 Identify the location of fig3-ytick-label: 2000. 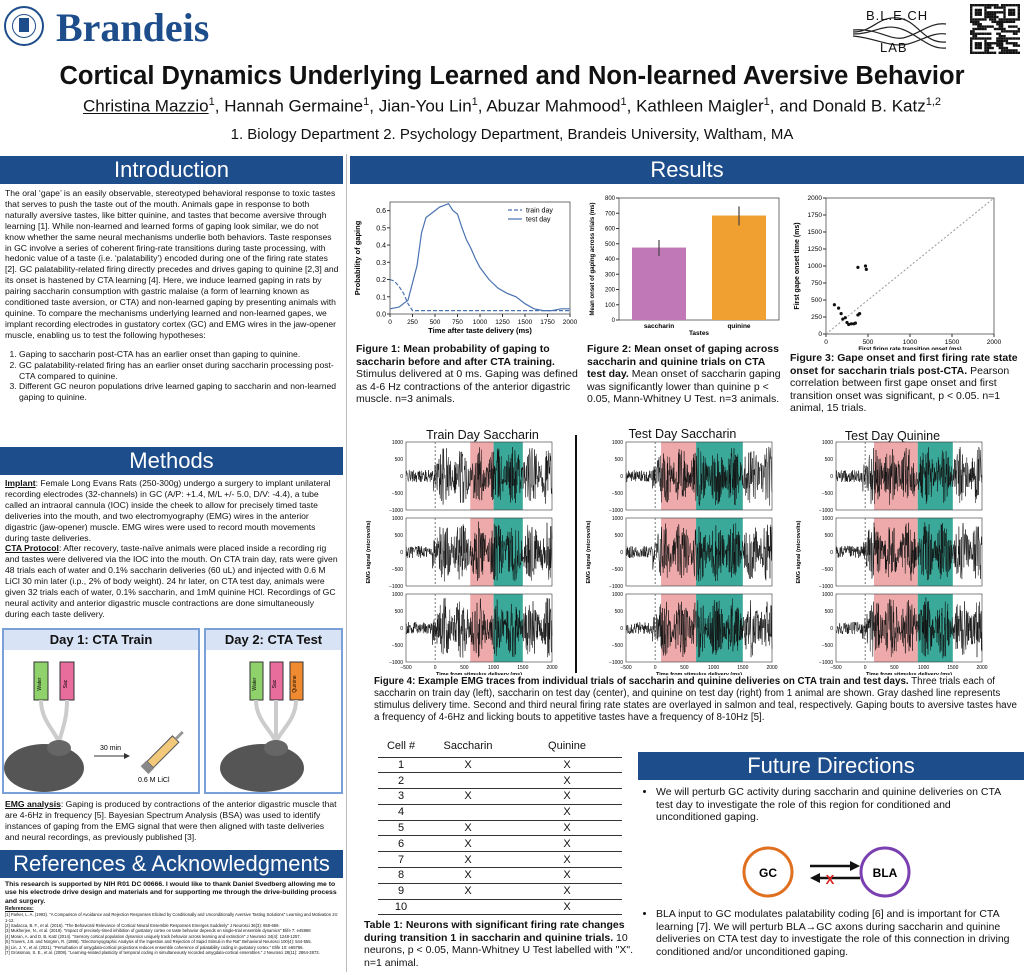
(815, 198).